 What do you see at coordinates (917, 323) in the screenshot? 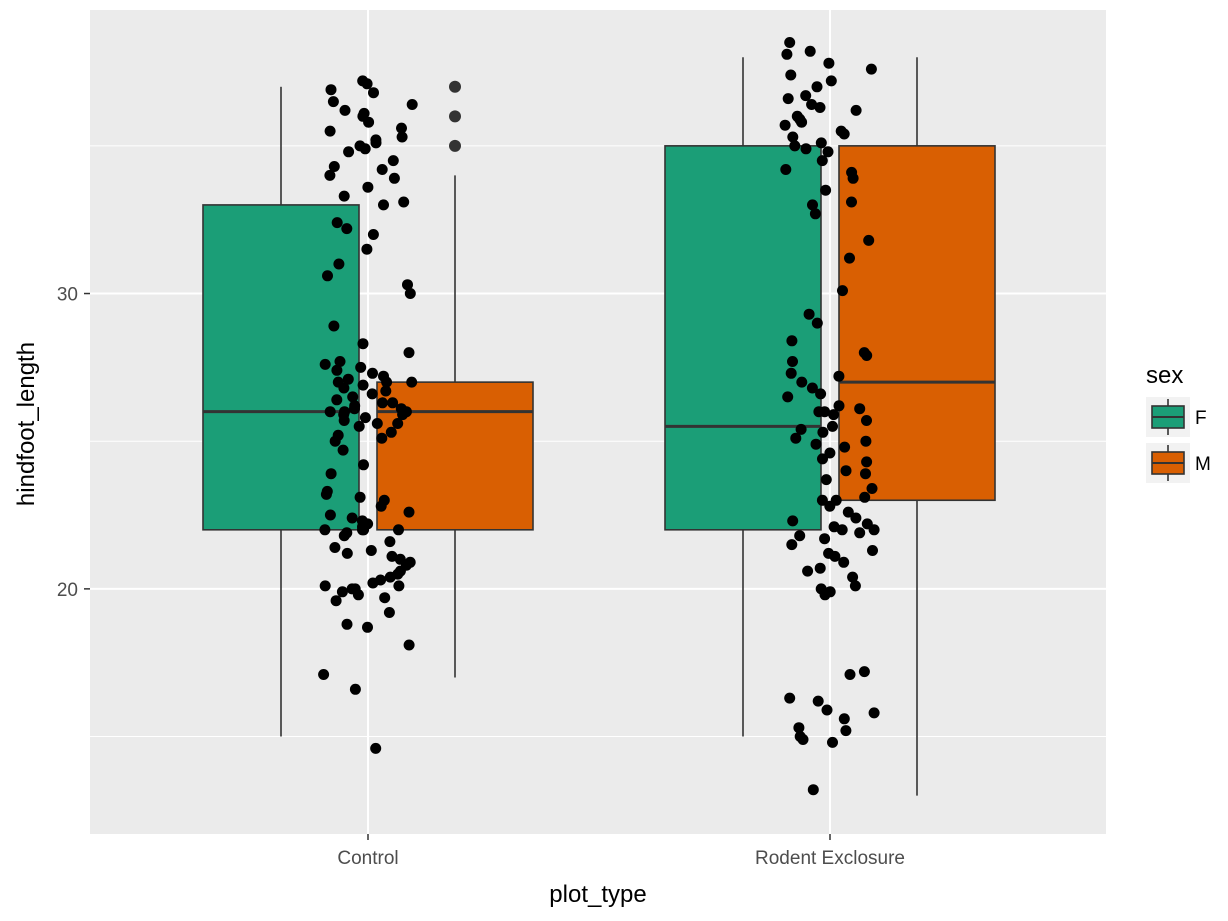
I see `box-body` at bounding box center [917, 323].